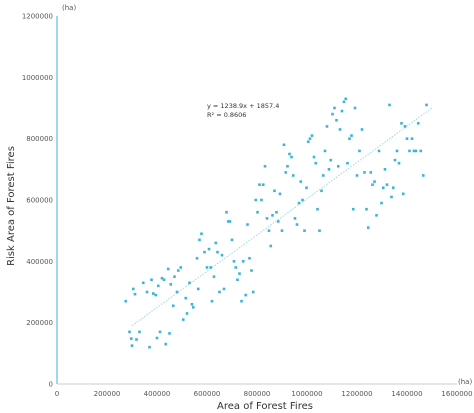  Describe the element at coordinates (257, 394) in the screenshot. I see `x-tick-label: 800000` at that location.